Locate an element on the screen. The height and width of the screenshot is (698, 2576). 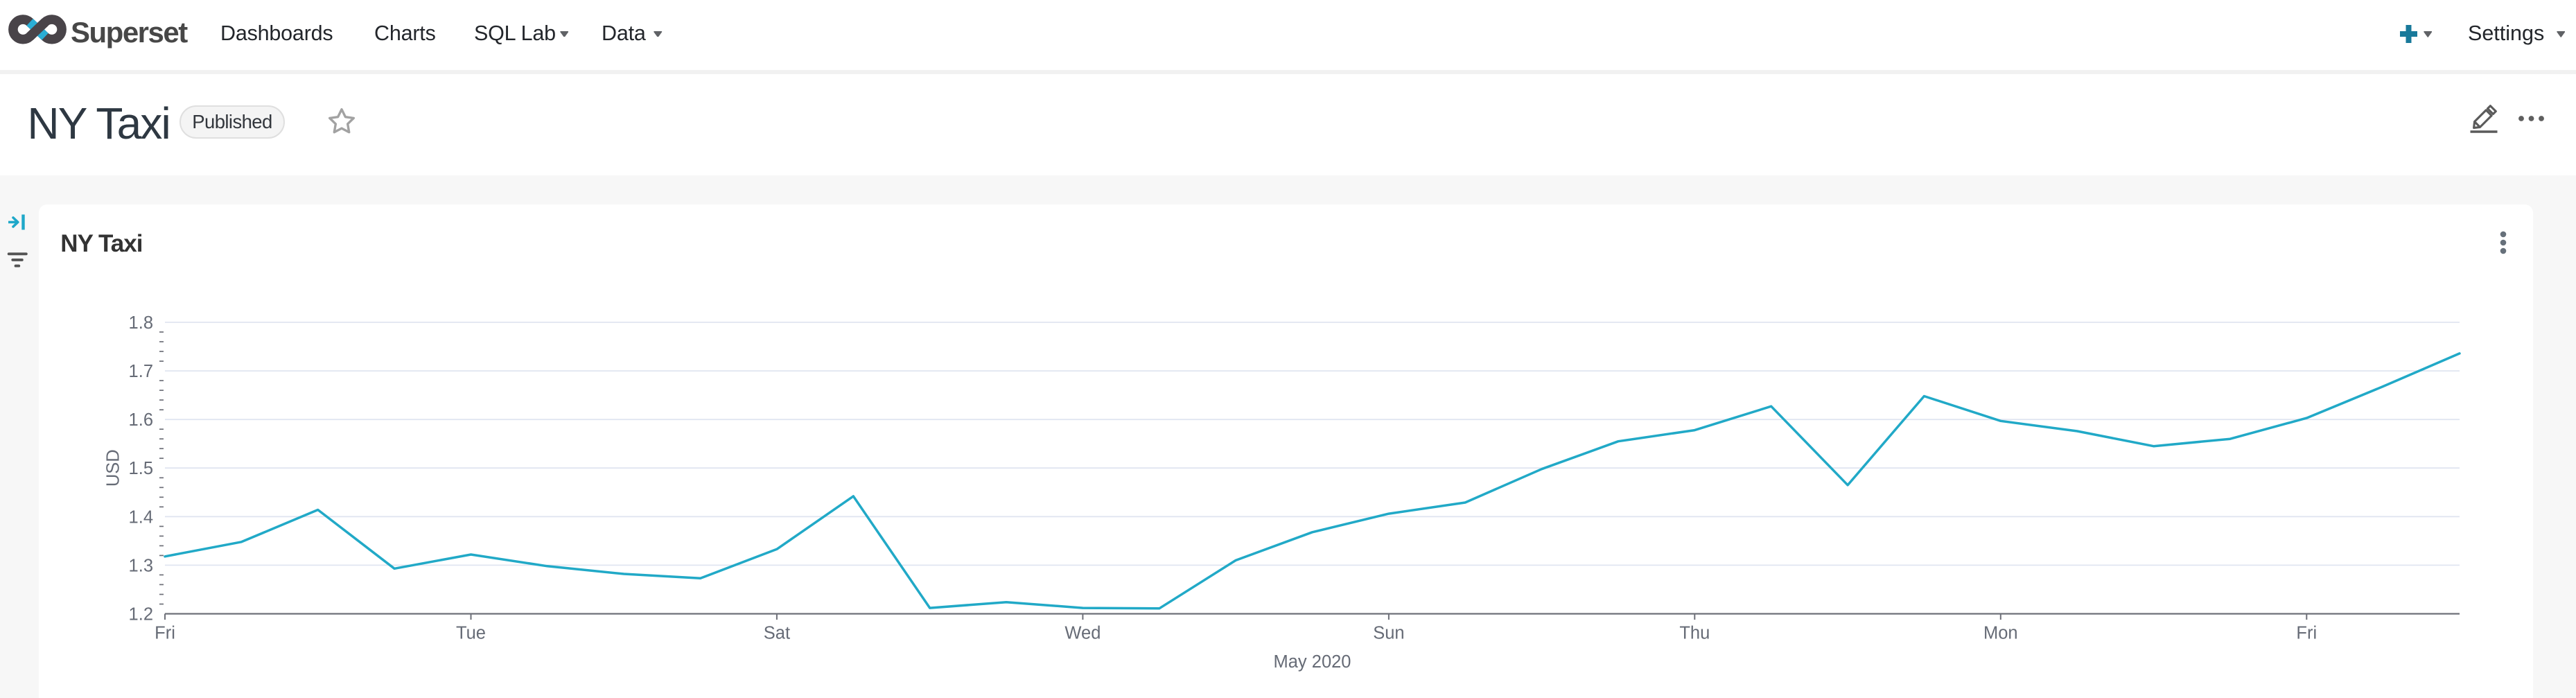
svg-text: 1.3 is located at coordinates (141, 565).